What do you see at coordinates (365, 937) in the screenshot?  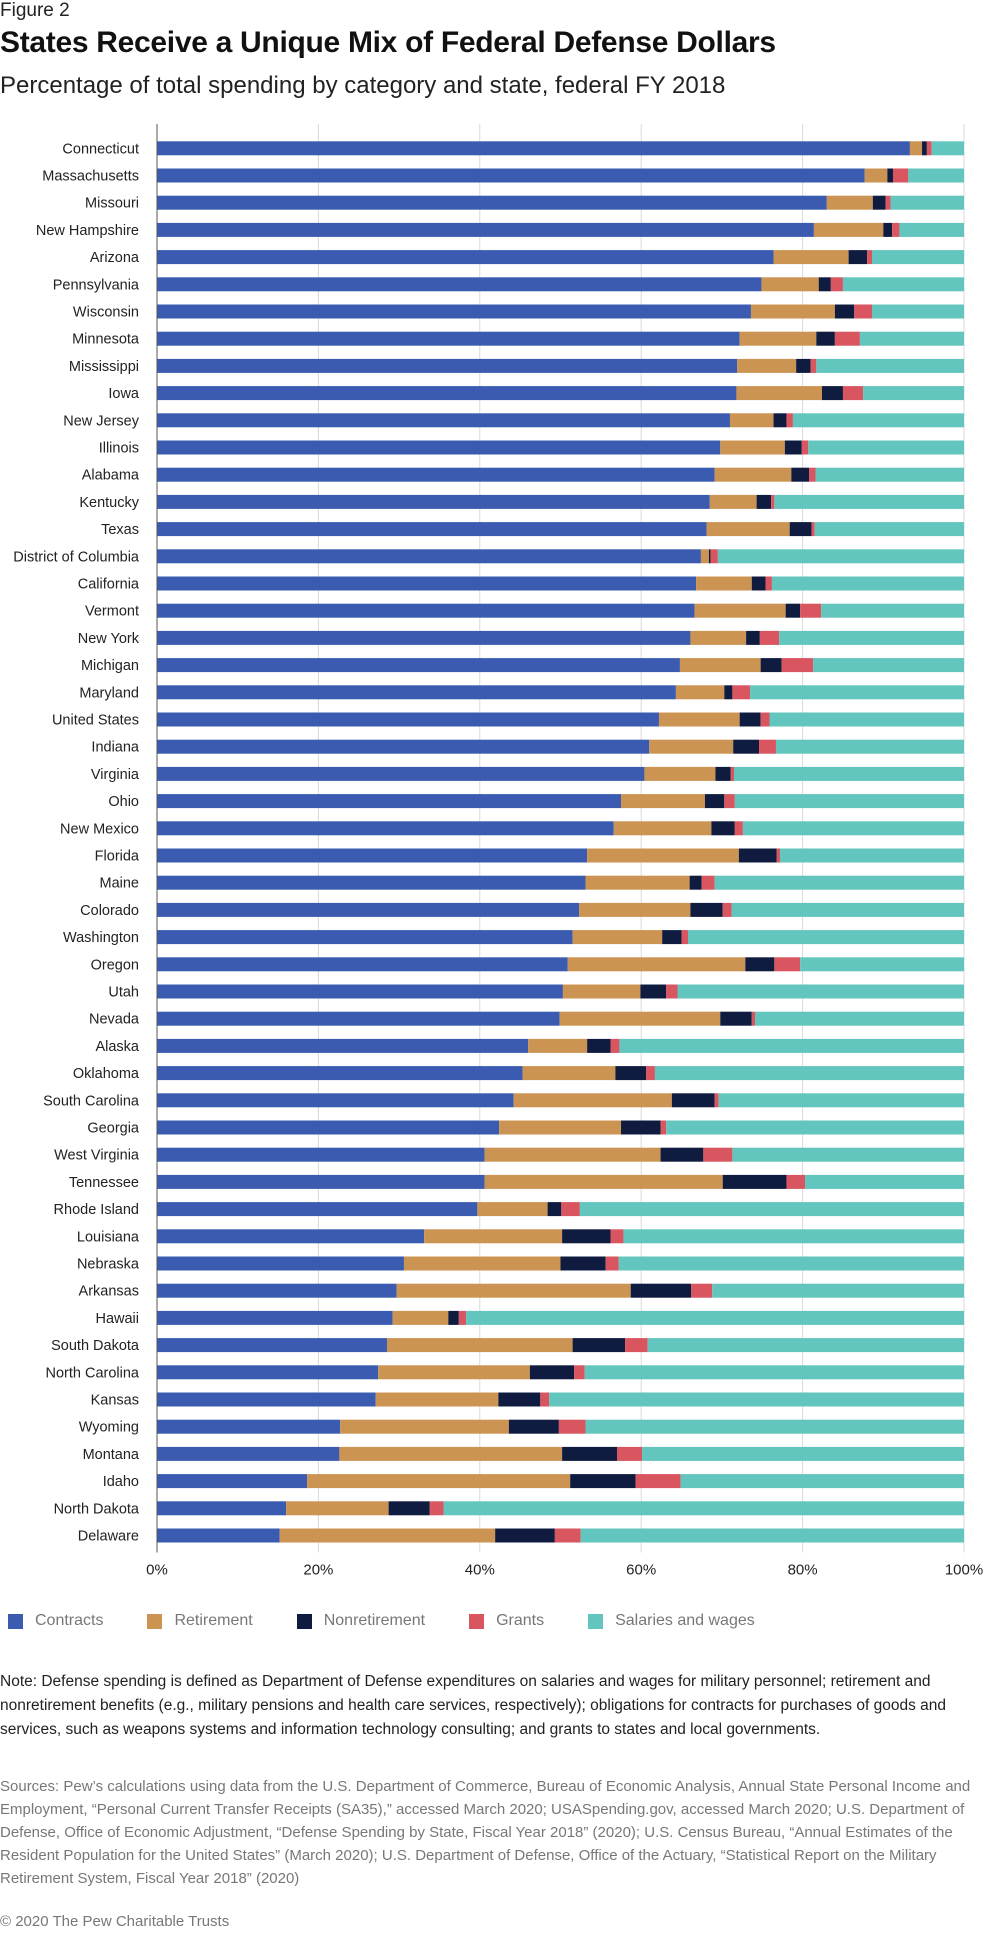 I see `bar-contracts-washington` at bounding box center [365, 937].